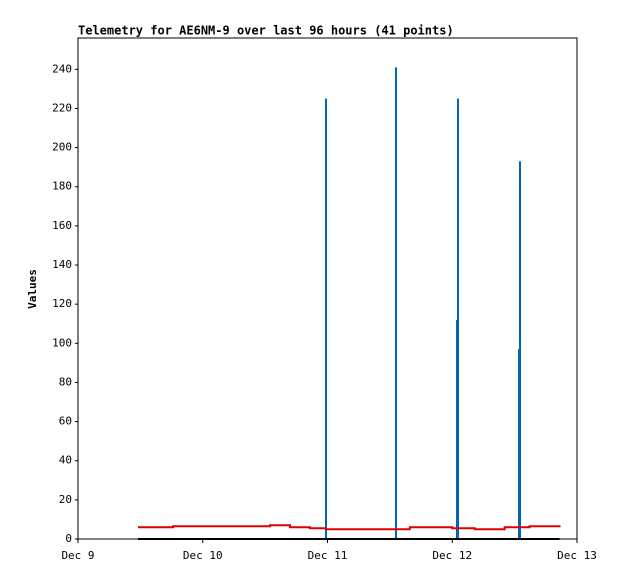 The width and height of the screenshot is (618, 583). Describe the element at coordinates (62, 342) in the screenshot. I see `y-tick-label: 100` at that location.